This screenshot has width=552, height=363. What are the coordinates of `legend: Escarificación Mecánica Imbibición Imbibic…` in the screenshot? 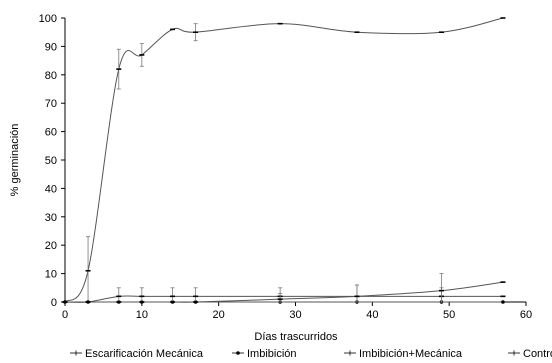 It's located at (311, 354).